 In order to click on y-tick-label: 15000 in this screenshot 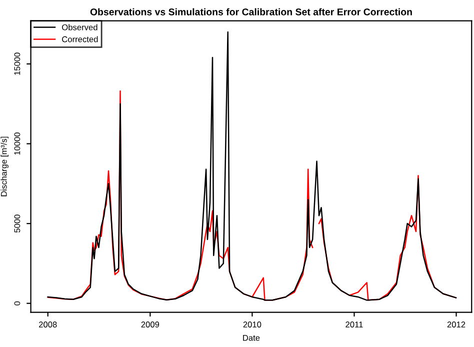, I will do `click(17, 63)`.